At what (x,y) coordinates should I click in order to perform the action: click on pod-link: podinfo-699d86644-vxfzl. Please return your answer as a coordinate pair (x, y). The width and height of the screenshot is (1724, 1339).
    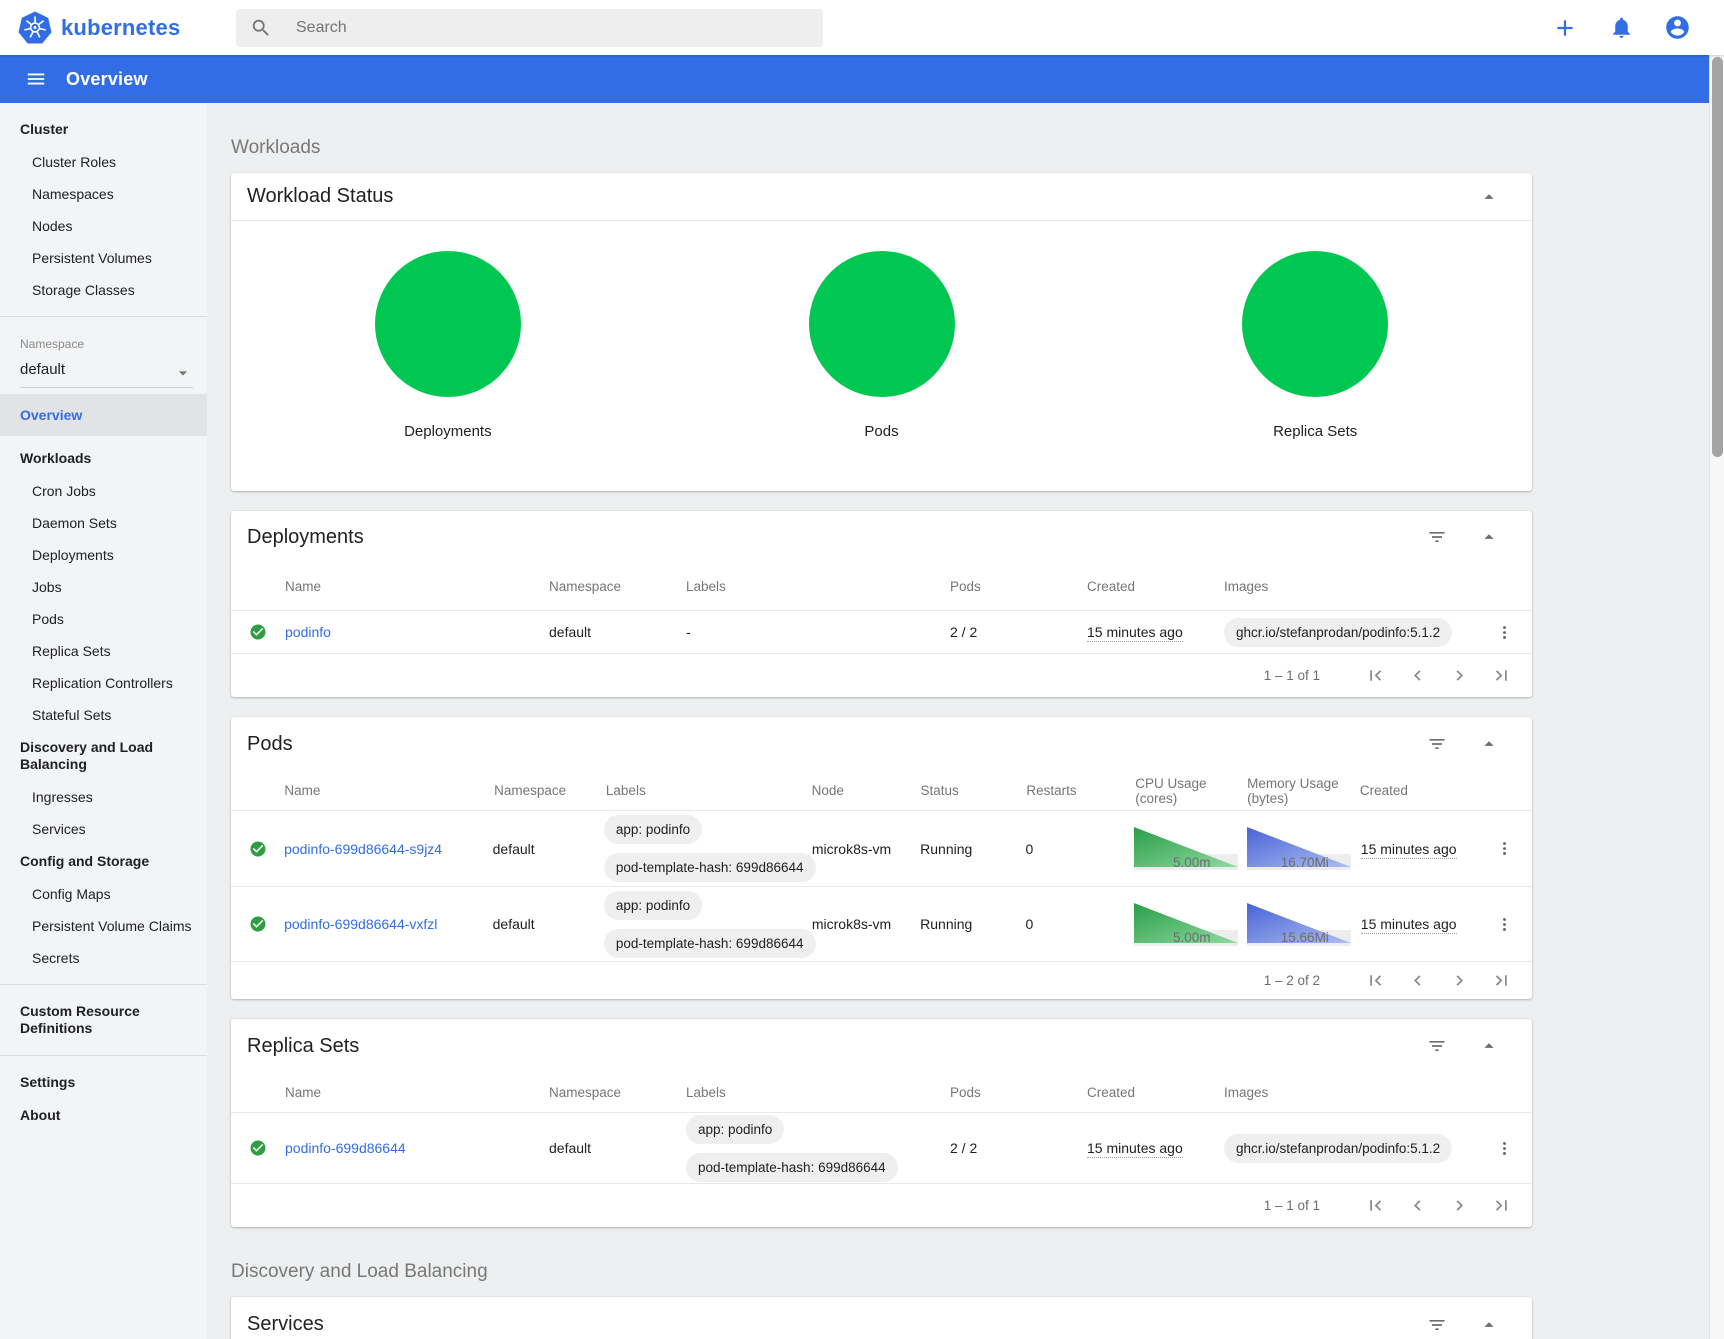
    Looking at the image, I should click on (361, 924).